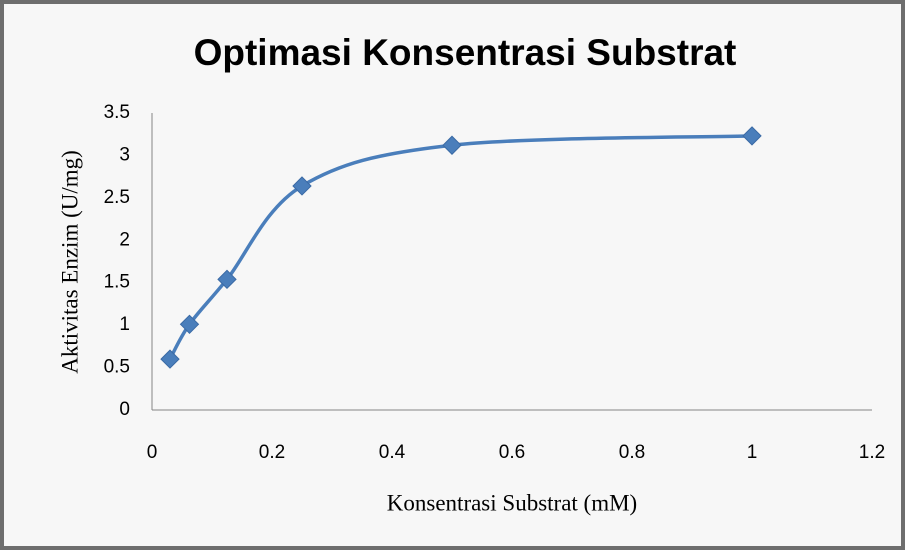 This screenshot has height=550, width=905. I want to click on x-tick-label: 1.2, so click(872, 452).